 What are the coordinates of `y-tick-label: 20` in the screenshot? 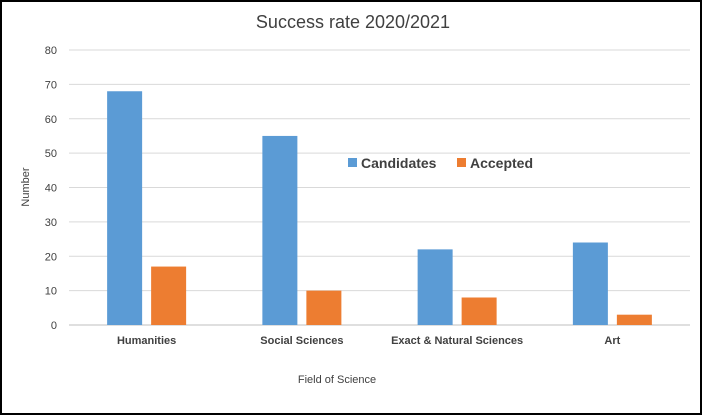 It's located at (51, 257).